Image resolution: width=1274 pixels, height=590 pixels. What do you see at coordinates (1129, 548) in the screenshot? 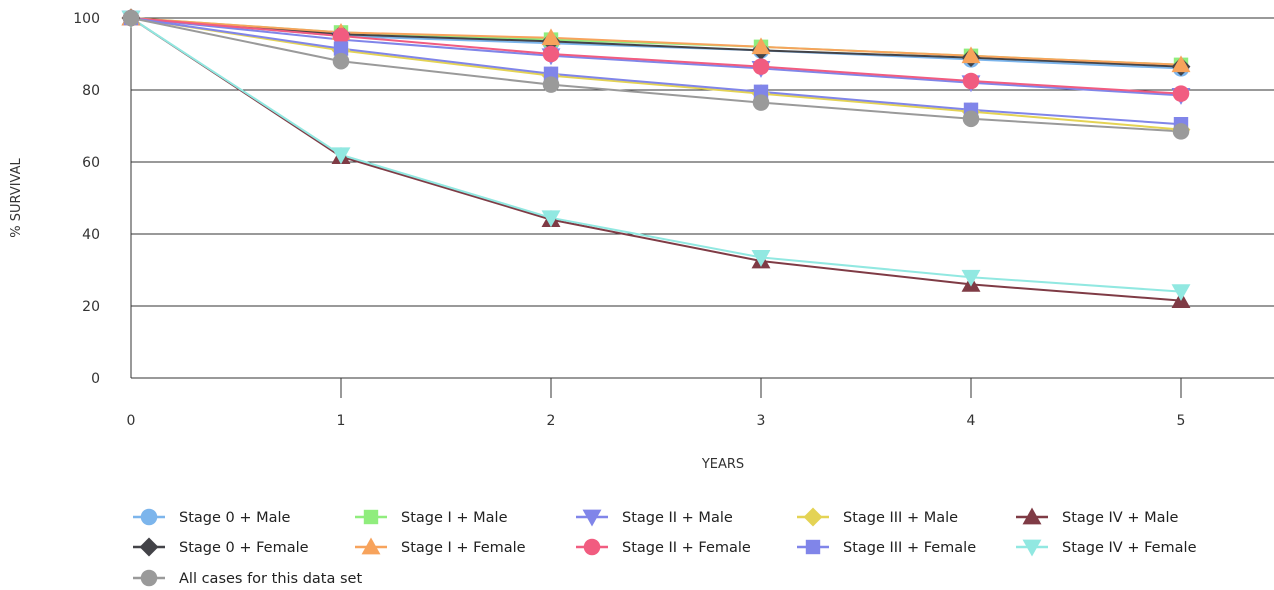
I see `legend-label: Stage IV + Female` at bounding box center [1129, 548].